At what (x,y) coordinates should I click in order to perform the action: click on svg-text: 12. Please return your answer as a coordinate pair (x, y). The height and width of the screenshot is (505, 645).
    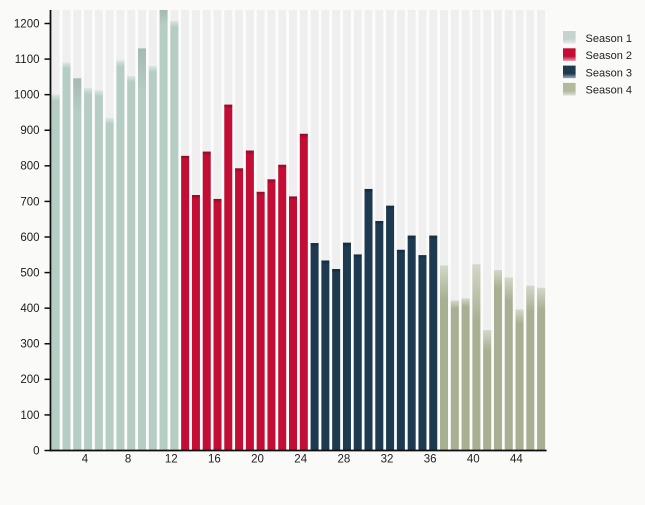
    Looking at the image, I should click on (171, 460).